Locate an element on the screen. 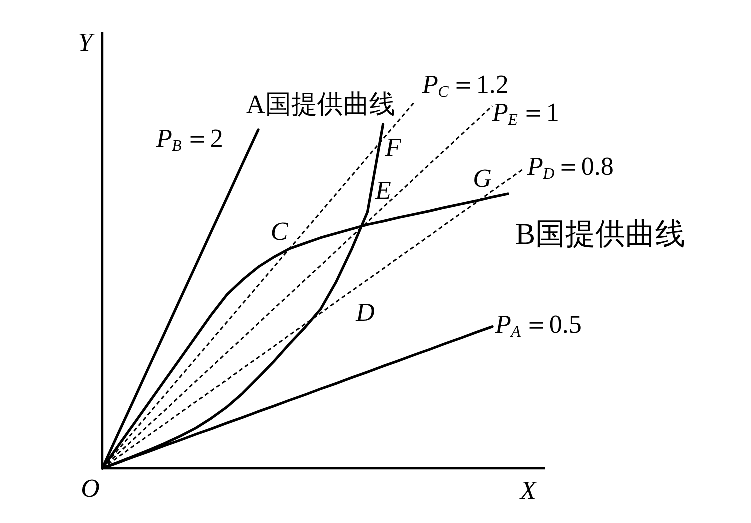 This screenshot has height=523, width=751. annotation: F is located at coordinates (393, 147).